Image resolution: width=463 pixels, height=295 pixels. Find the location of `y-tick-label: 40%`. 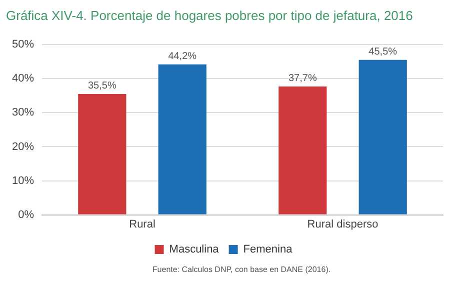

y-tick-label: 40% is located at coordinates (23, 78).